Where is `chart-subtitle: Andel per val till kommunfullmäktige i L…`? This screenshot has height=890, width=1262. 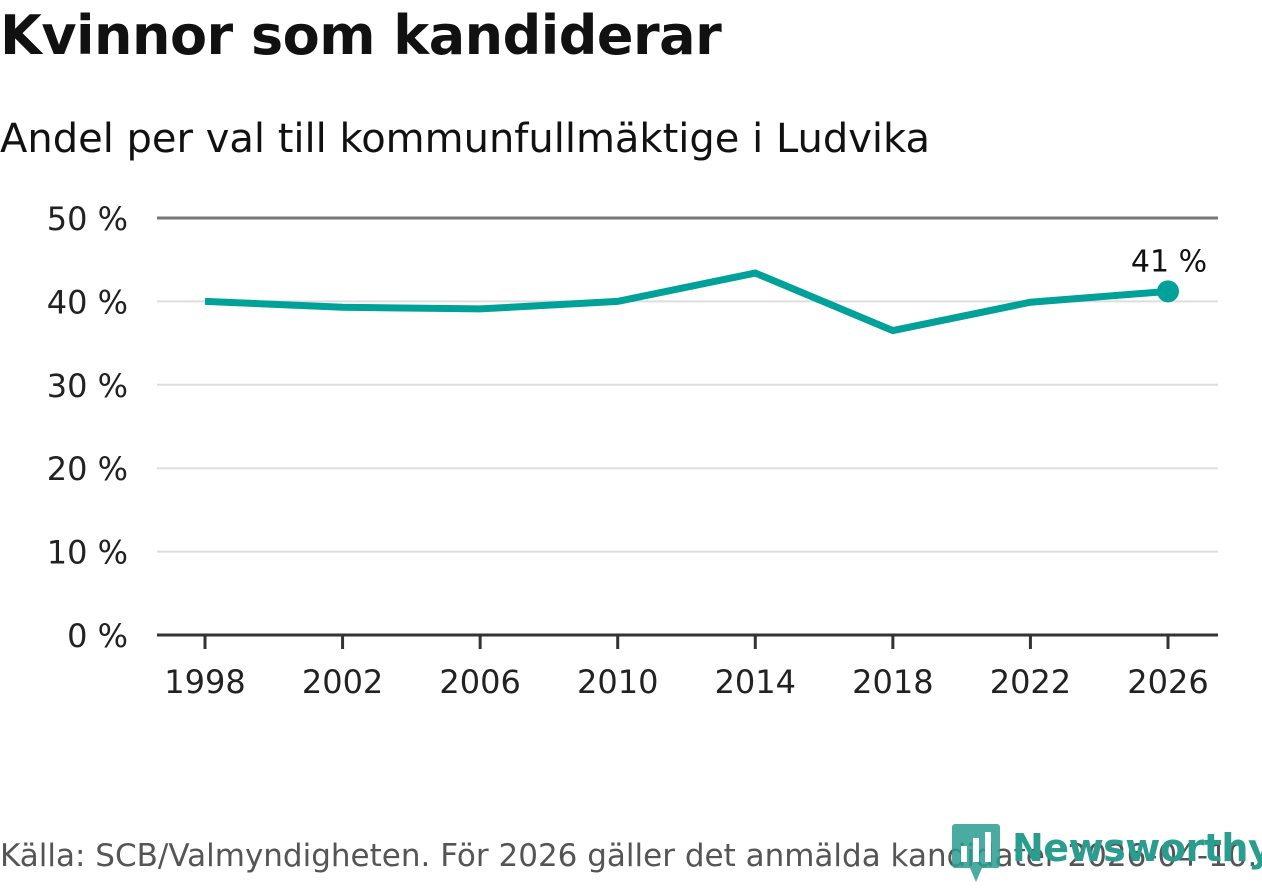 chart-subtitle: Andel per val till kommunfullmäktige i L… is located at coordinates (465, 139).